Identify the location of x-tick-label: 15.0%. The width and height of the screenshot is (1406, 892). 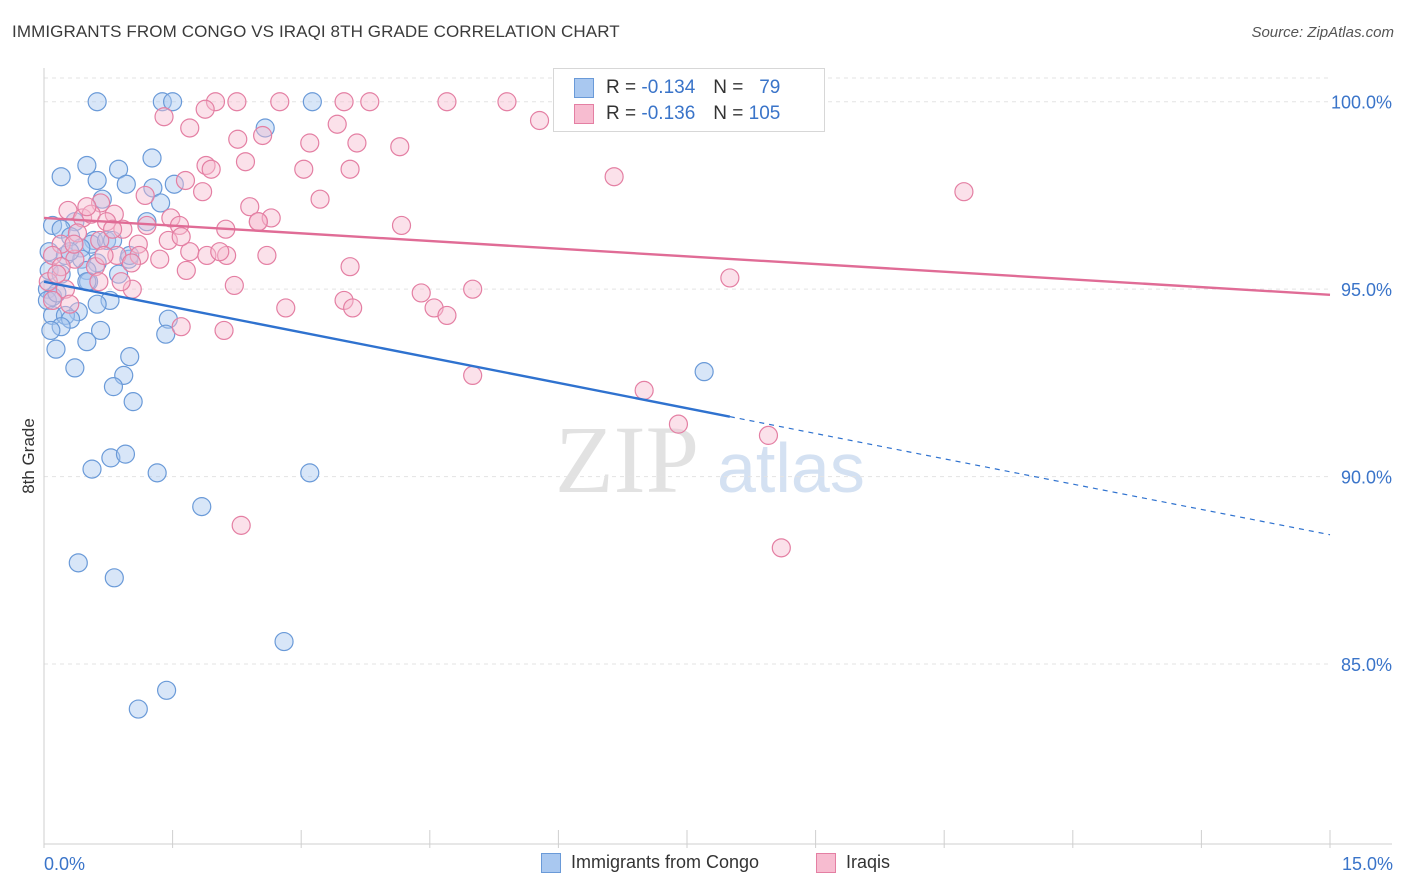
(1367, 864).